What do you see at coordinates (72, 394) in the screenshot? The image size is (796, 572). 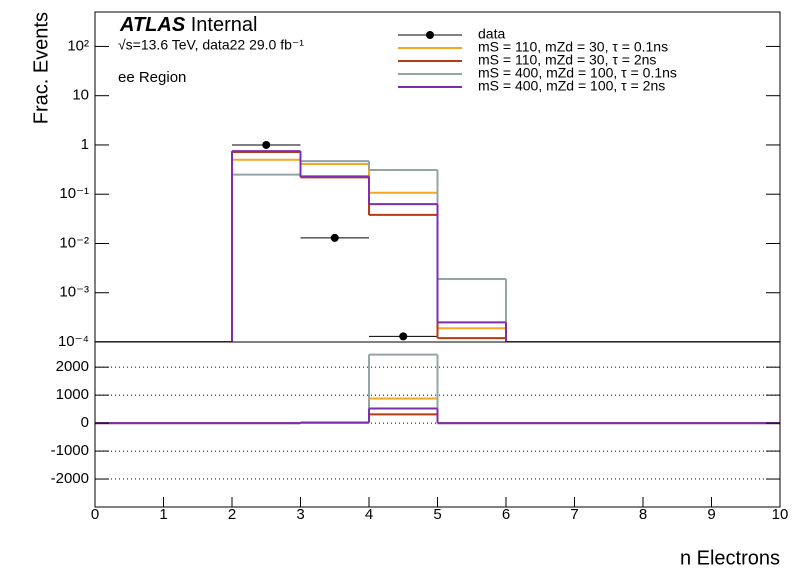 I see `y-tick-label: 1000` at bounding box center [72, 394].